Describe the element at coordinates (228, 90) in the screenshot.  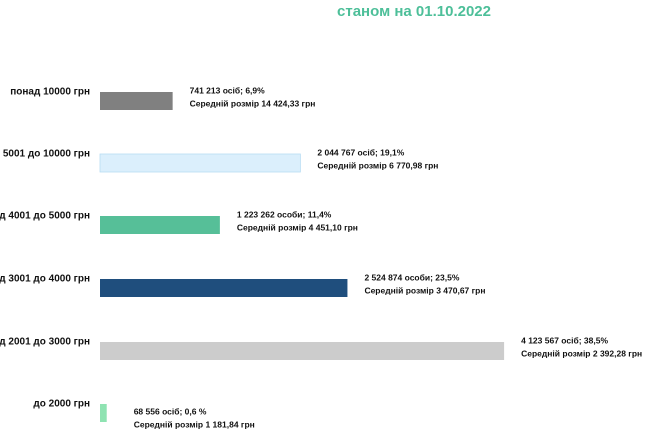
I see `value-label: 741 213 осіб; 6,9%` at that location.